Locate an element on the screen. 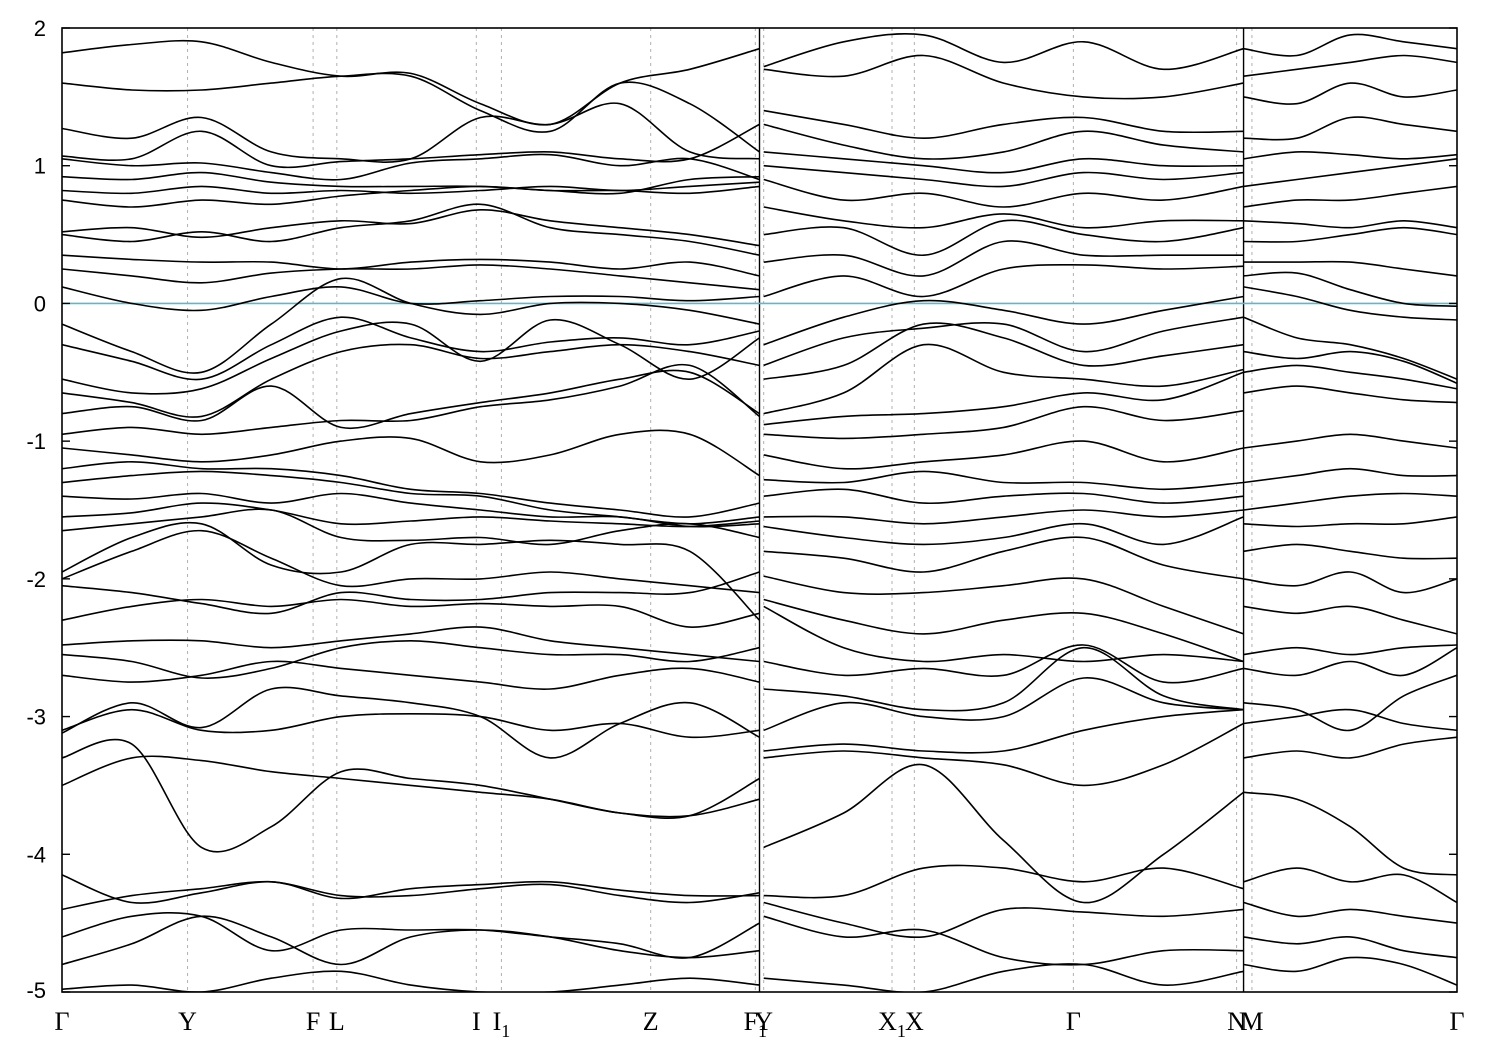 Image resolution: width=1500 pixels, height=1050 pixels. kpoint-label: F is located at coordinates (313, 1021).